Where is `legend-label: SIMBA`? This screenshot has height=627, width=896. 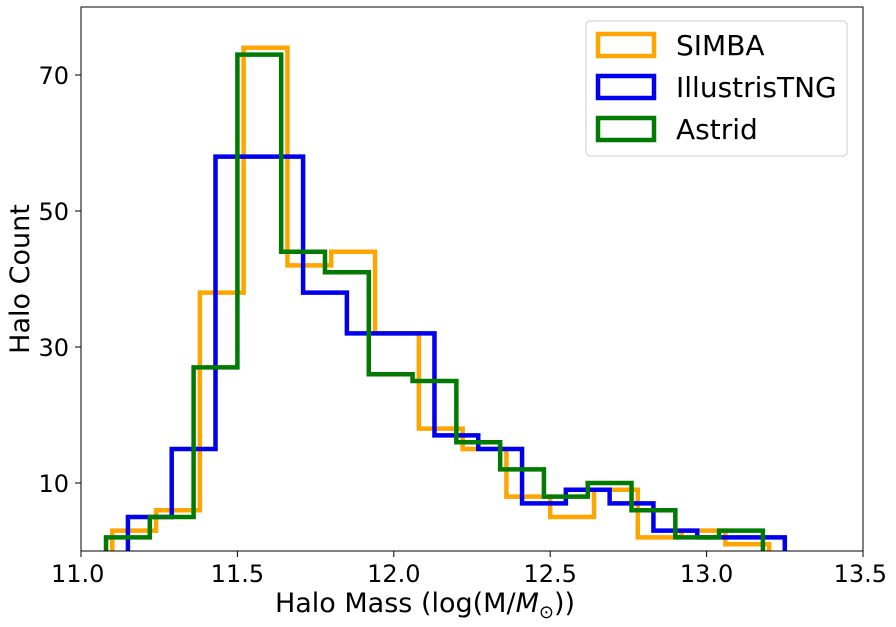
legend-label: SIMBA is located at coordinates (720, 45).